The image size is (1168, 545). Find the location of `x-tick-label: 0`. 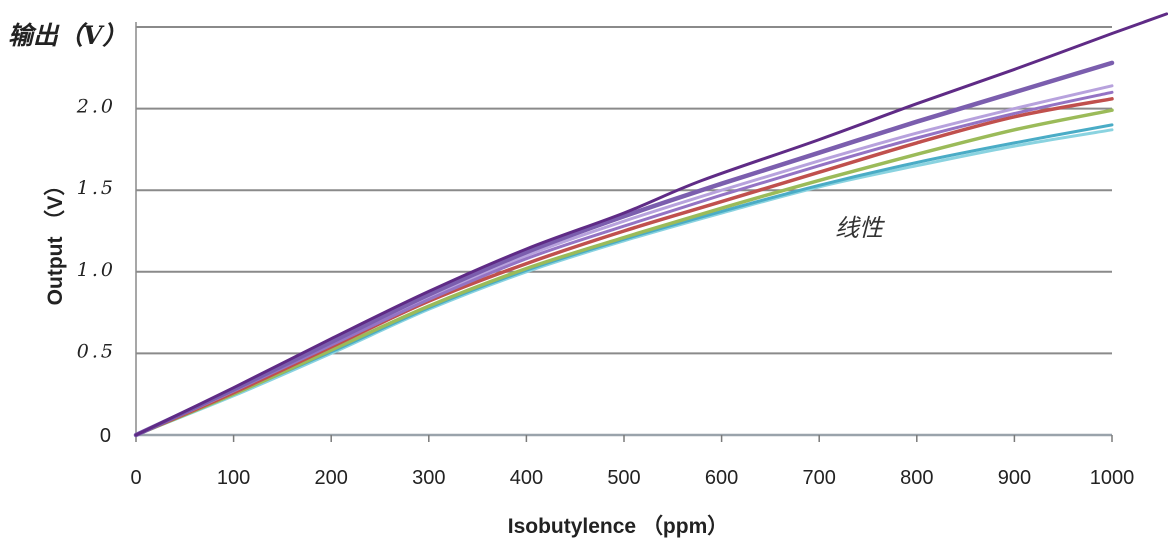

x-tick-label: 0 is located at coordinates (135, 478).